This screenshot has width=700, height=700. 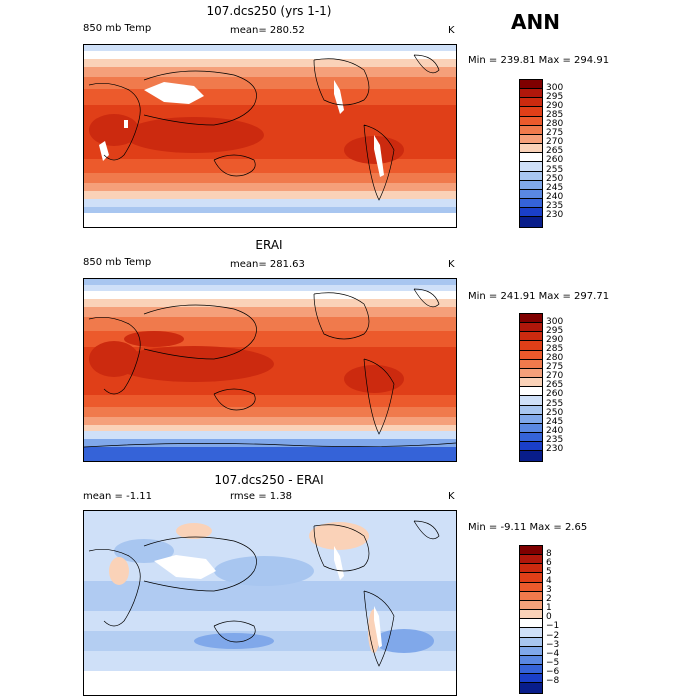 I want to click on panel-1-units: K, so click(x=451, y=30).